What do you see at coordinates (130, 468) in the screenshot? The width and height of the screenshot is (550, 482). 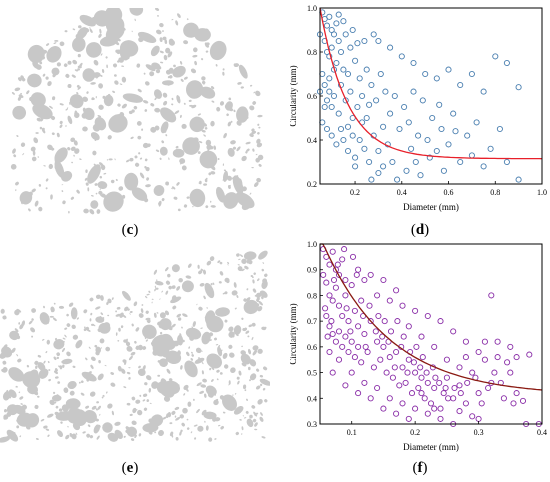 I see `panel-label-e: (e)` at bounding box center [130, 468].